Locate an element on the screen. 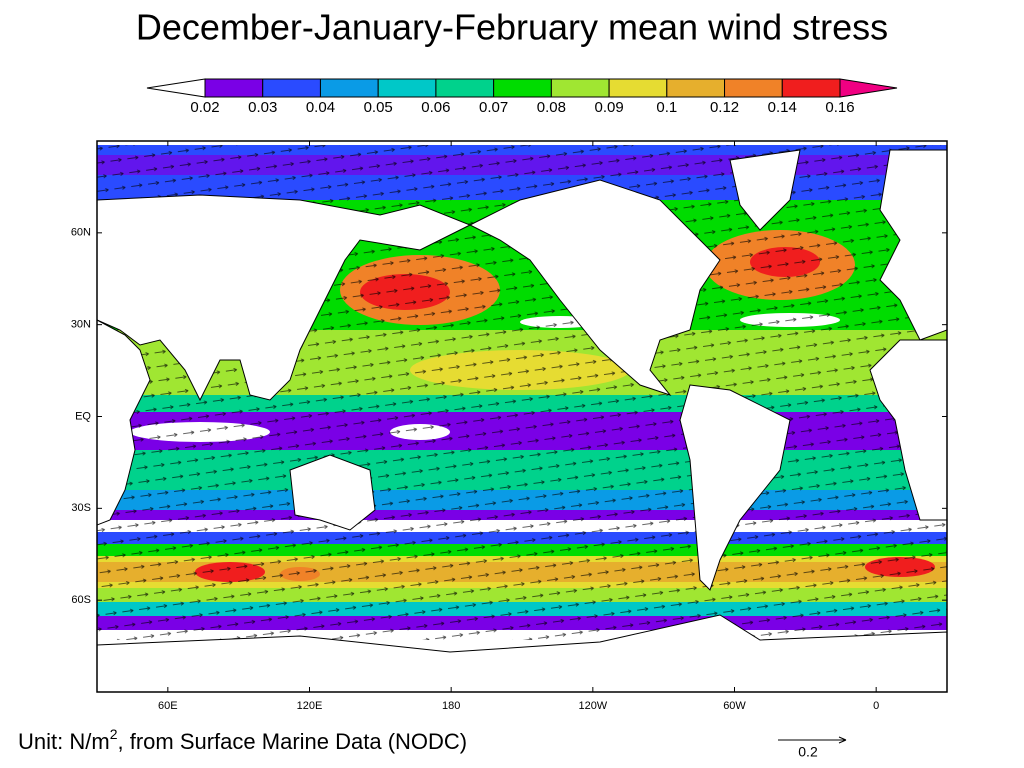  colorbar-label: 0.07 is located at coordinates (493, 107).